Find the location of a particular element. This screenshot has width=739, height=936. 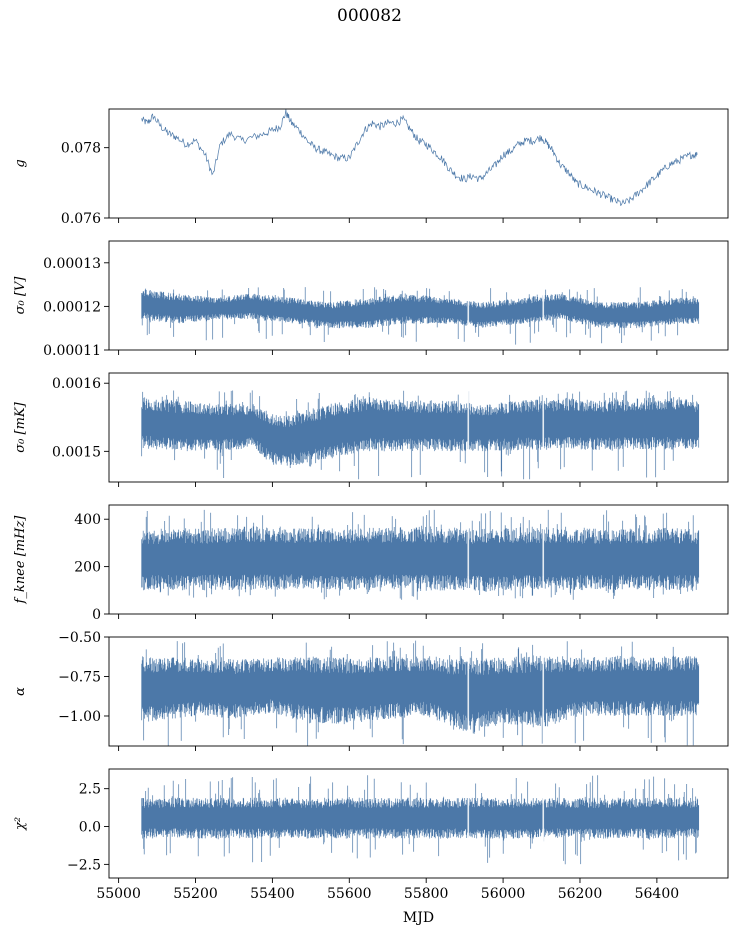

y-axis-label: σ₀ [mK] is located at coordinates (20, 426).